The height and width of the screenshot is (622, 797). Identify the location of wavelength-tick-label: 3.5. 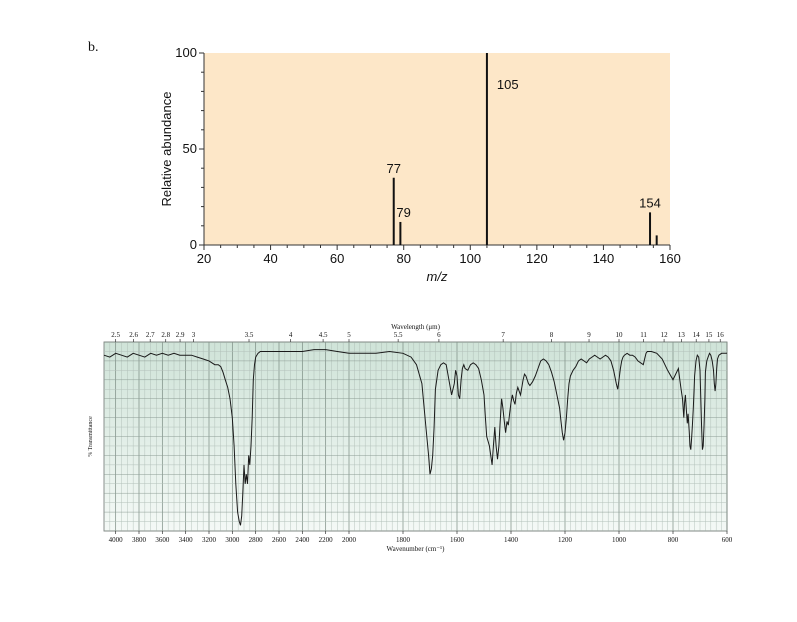
(249, 335).